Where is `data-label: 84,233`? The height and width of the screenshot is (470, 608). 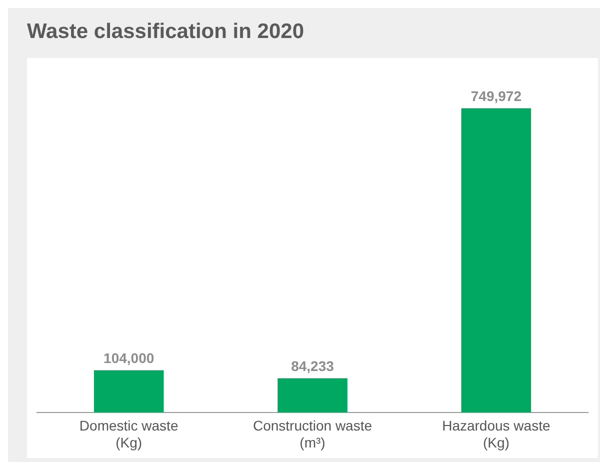 data-label: 84,233 is located at coordinates (312, 366).